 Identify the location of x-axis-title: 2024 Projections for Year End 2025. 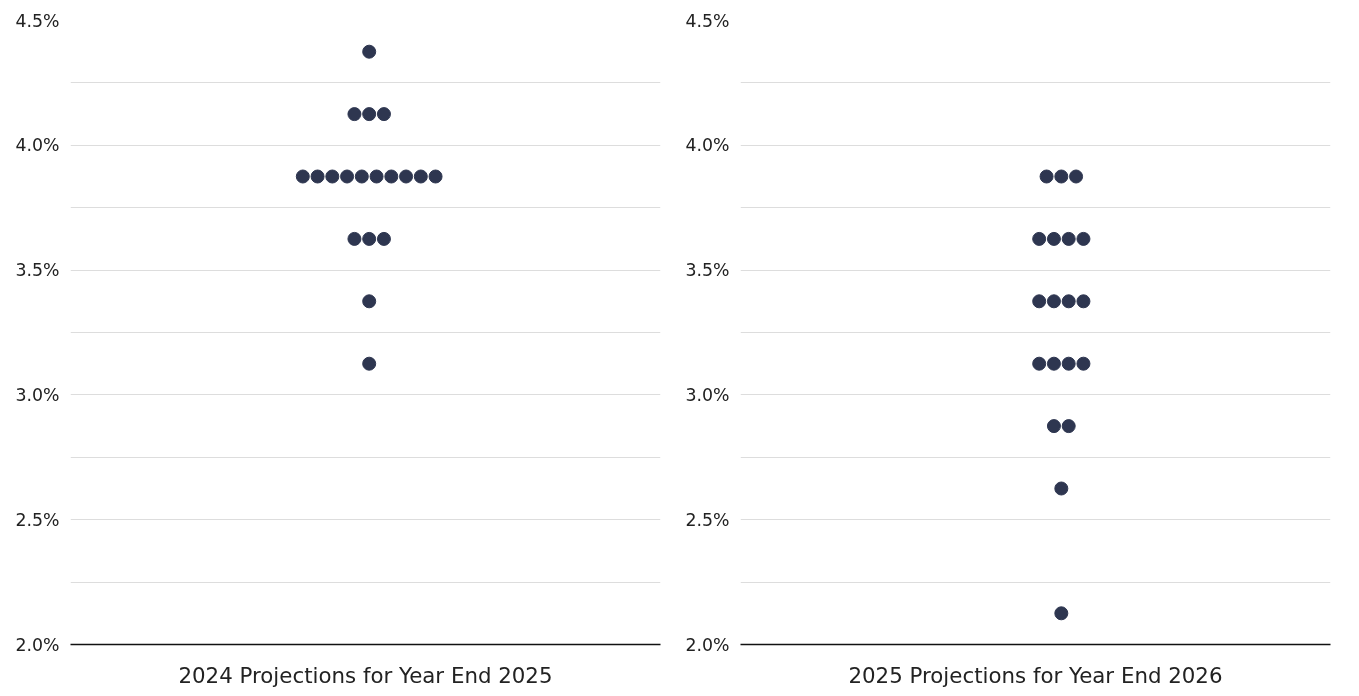
(365, 675).